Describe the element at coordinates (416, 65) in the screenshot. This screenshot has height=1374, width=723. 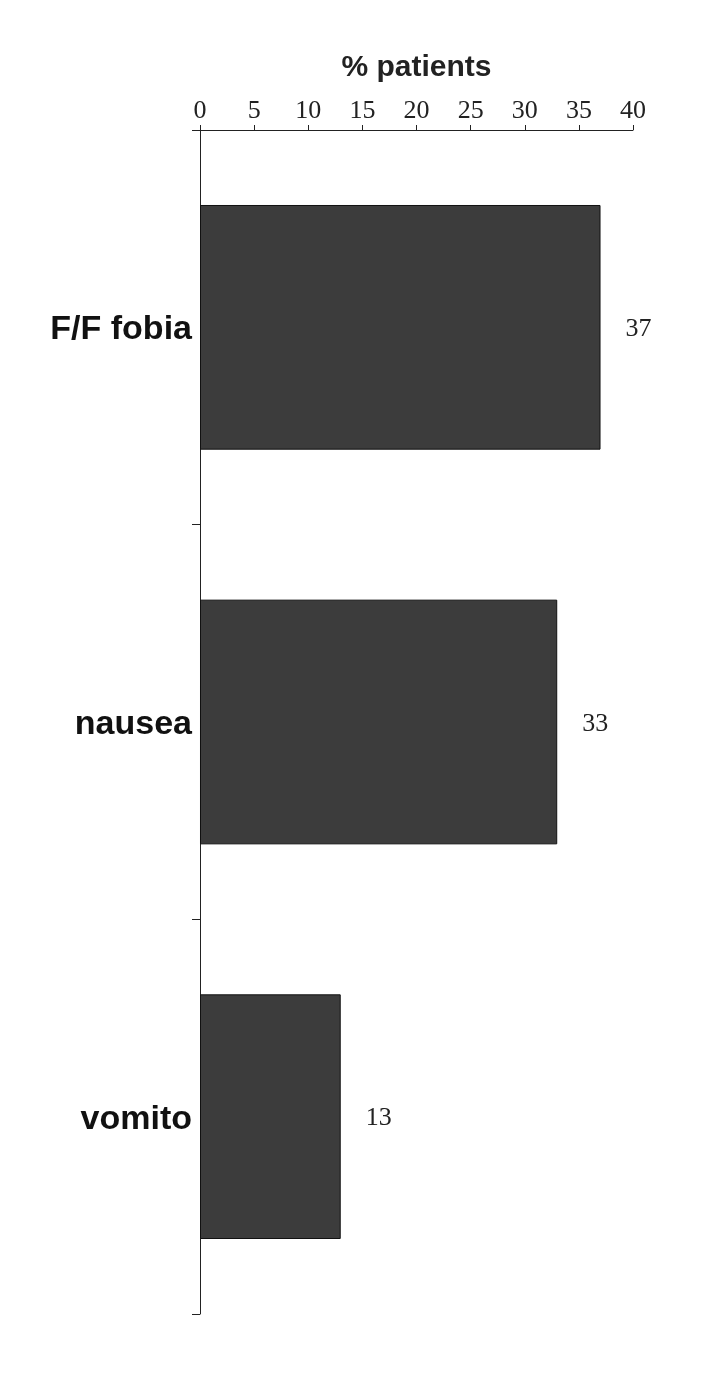
I see `x-axis-title: % patients` at that location.